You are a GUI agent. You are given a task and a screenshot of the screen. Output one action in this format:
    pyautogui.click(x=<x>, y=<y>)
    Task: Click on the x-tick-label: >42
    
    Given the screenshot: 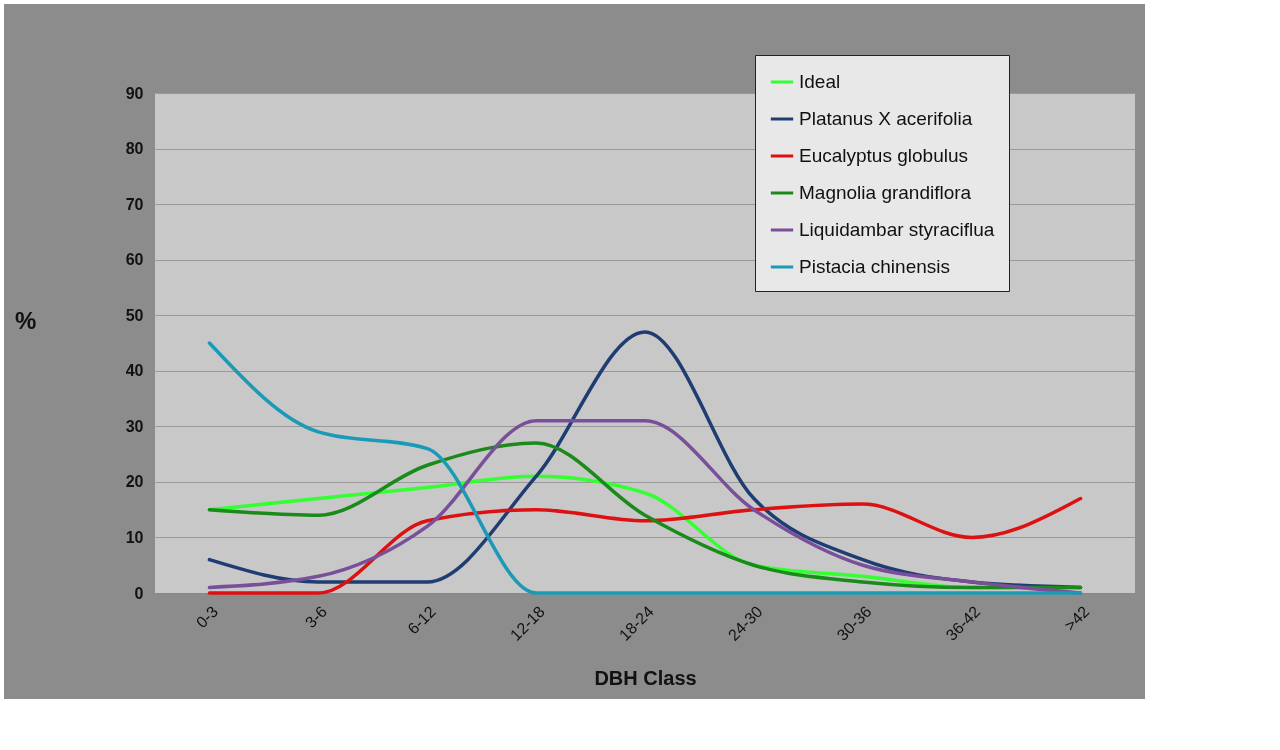 What is the action you would take?
    pyautogui.click(x=1077, y=618)
    